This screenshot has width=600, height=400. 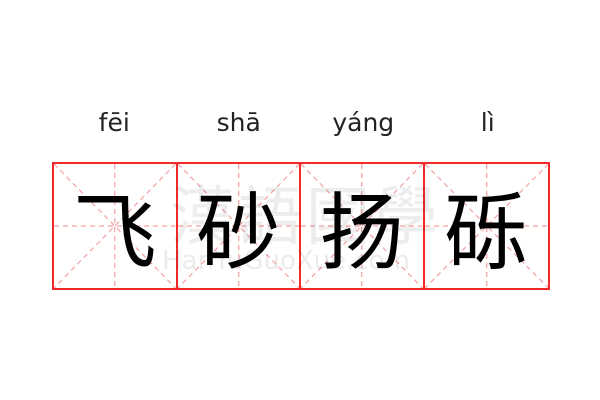 I want to click on pinyin-3: yáng, so click(x=363, y=122).